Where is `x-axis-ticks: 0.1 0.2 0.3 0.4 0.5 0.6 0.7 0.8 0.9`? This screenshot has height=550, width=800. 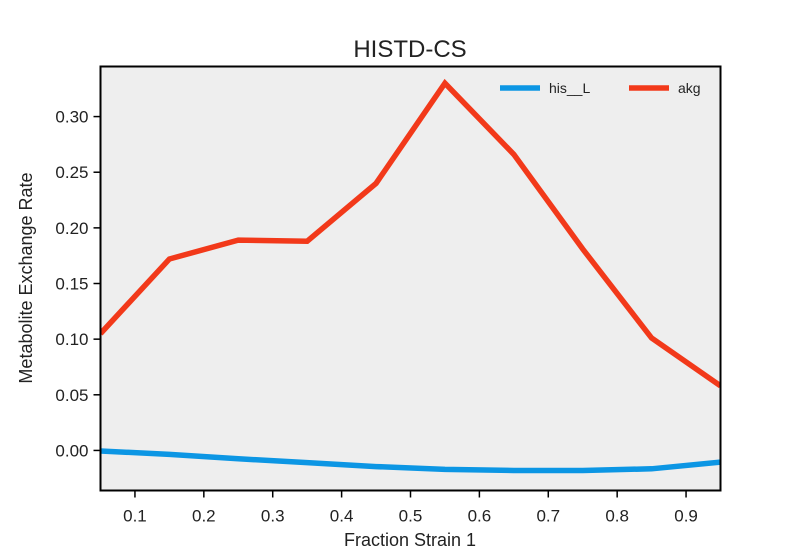 x-axis-ticks: 0.1 0.2 0.3 0.4 0.5 0.6 0.7 0.8 0.9 is located at coordinates (410, 508).